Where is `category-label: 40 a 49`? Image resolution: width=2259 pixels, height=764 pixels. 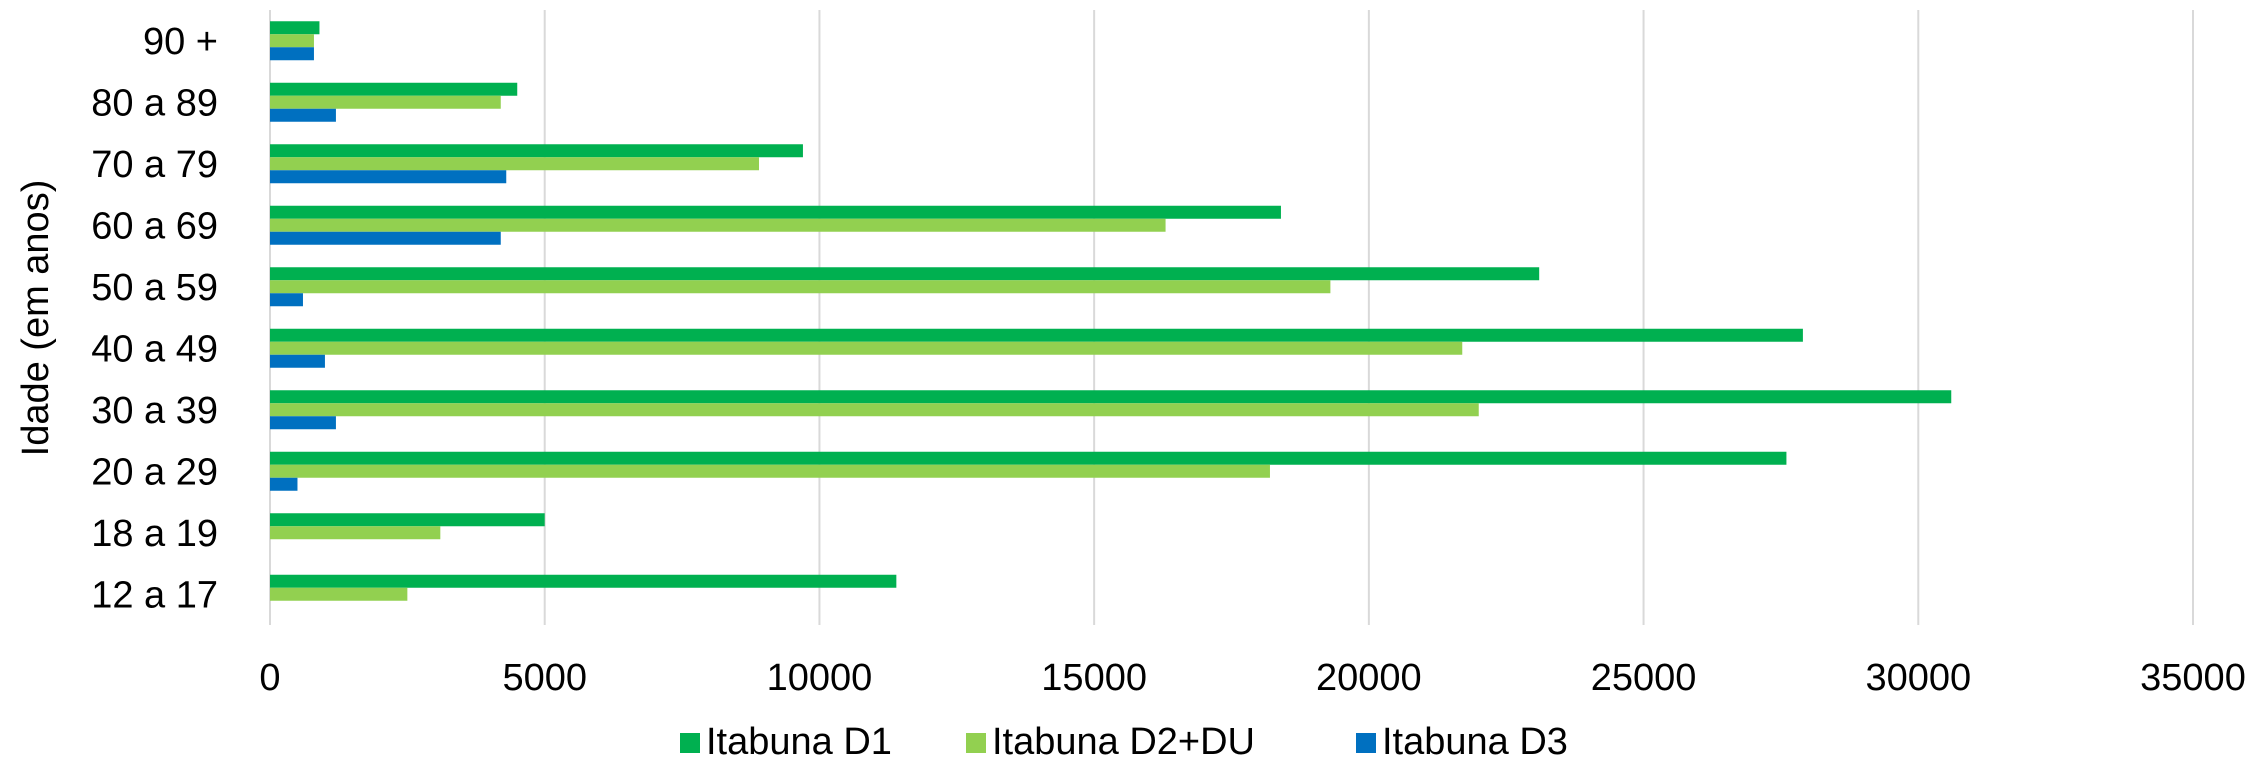
category-label: 40 a 49 is located at coordinates (154, 349).